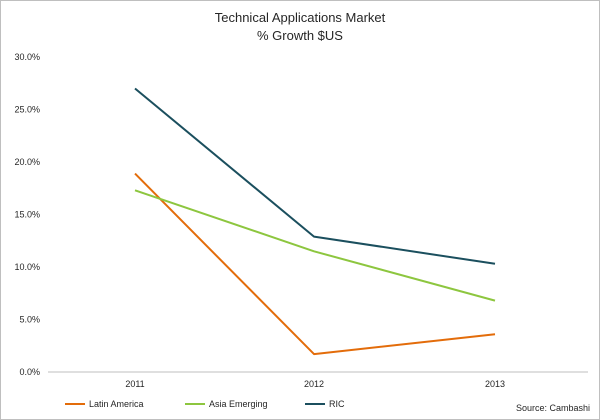  What do you see at coordinates (27, 57) in the screenshot?
I see `y-tick-label: 30.0%` at bounding box center [27, 57].